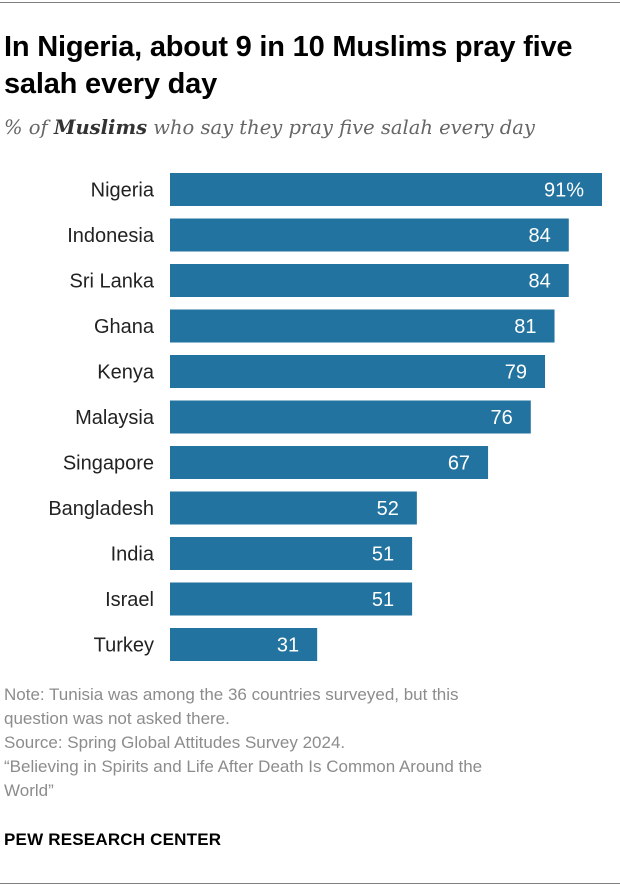 Image resolution: width=620 pixels, height=886 pixels. What do you see at coordinates (133, 555) in the screenshot?
I see `category-label-india: India` at bounding box center [133, 555].